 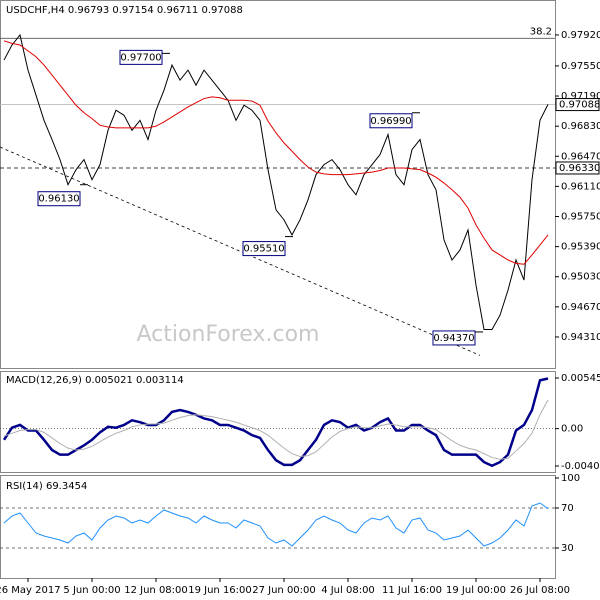 What do you see at coordinates (580, 337) in the screenshot?
I see `y-tick-label: 0.94310` at bounding box center [580, 337].